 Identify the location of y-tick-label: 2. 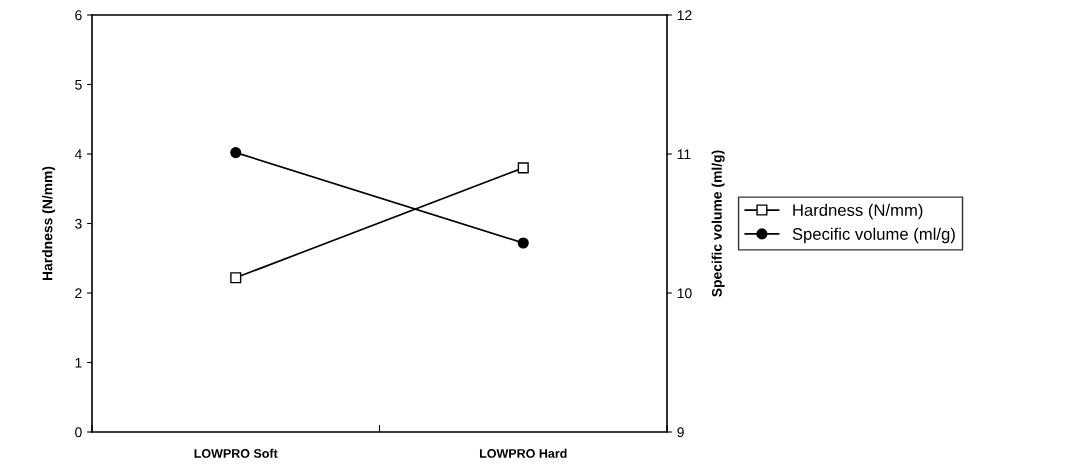
(78, 293).